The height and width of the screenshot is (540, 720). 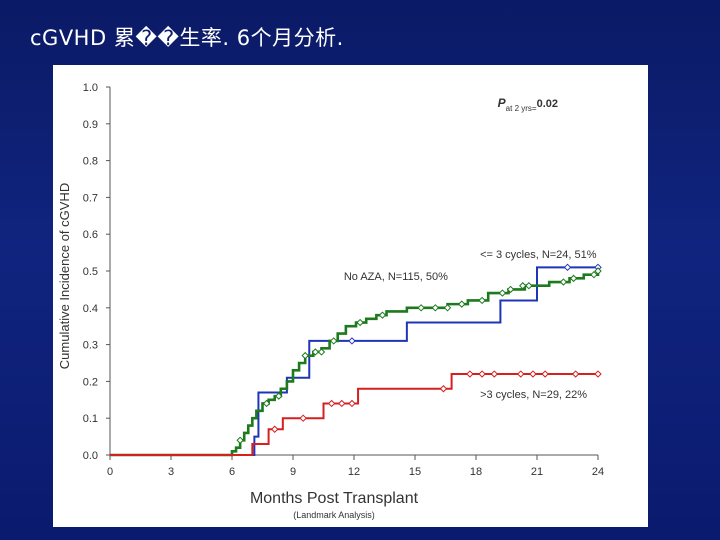 I want to click on y-tick-label: 0.5, so click(x=90, y=272).